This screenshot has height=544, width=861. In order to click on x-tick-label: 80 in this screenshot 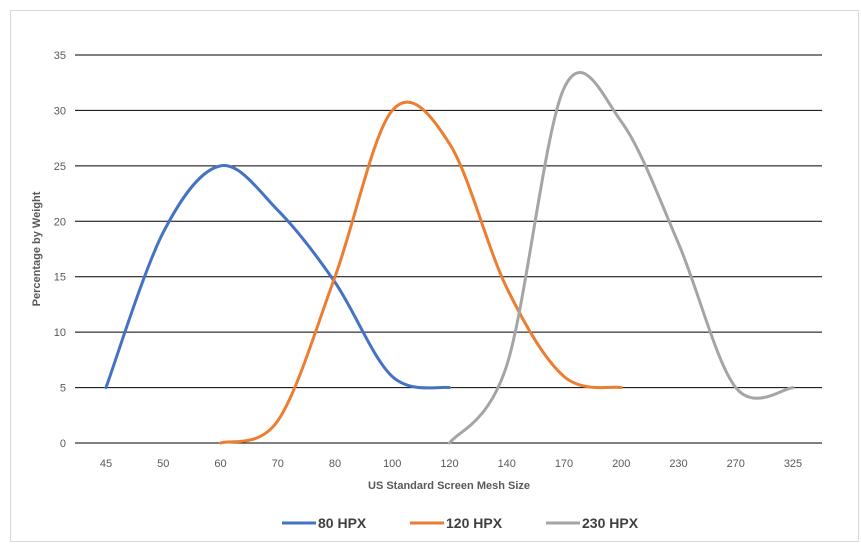, I will do `click(335, 464)`.